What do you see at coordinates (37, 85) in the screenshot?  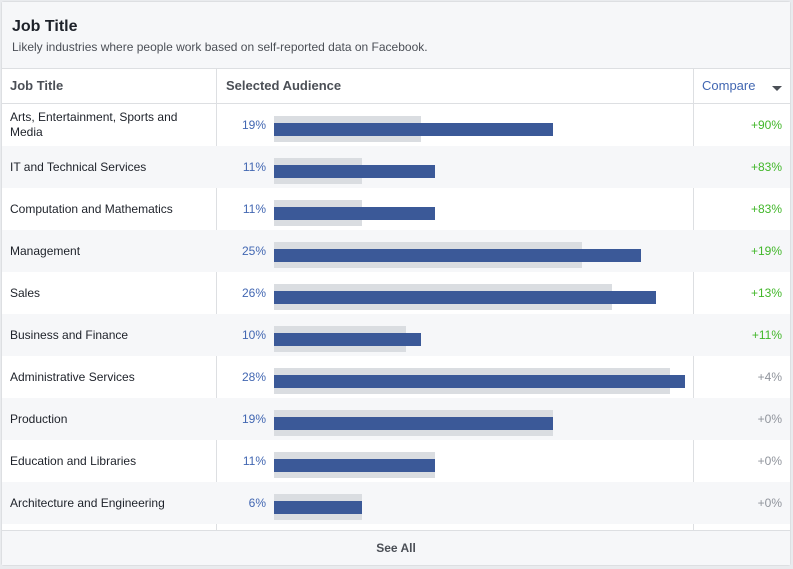 I see `column-header-job-title: Job Title` at bounding box center [37, 85].